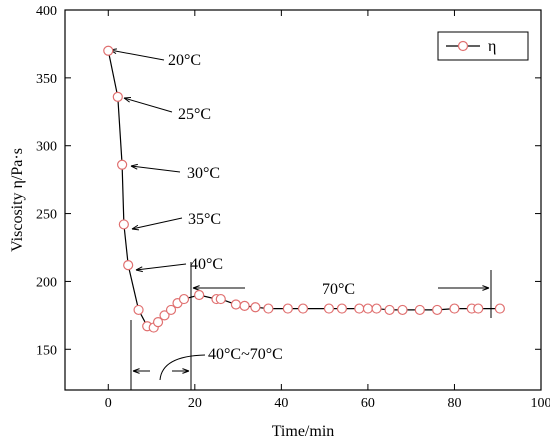  Describe the element at coordinates (194, 114) in the screenshot. I see `annotation-temp-label: 25°C` at that location.